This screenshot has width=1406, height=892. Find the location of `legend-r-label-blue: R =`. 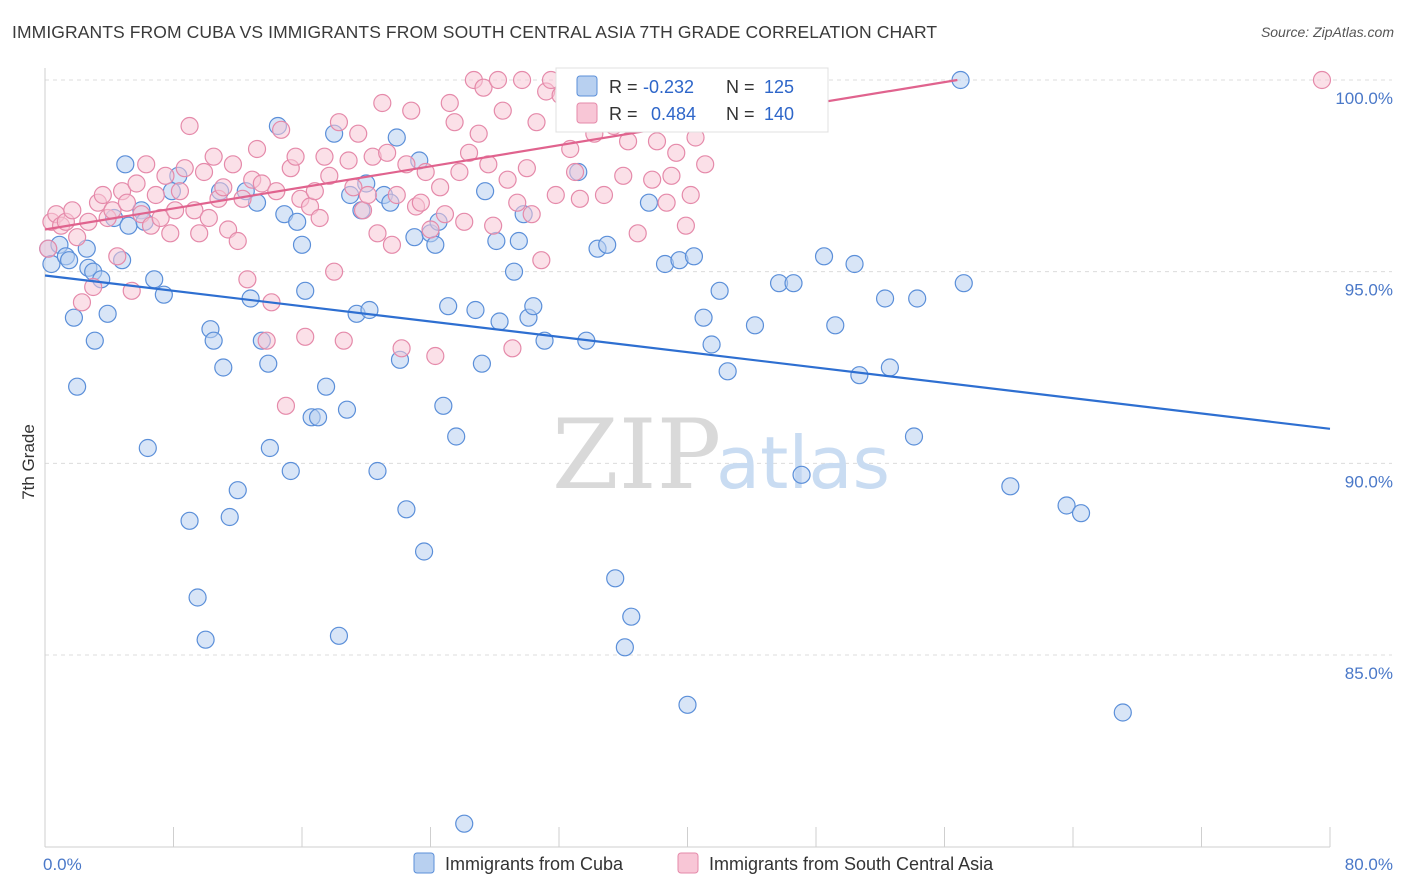

legend-r-label-blue: R = is located at coordinates (623, 87).